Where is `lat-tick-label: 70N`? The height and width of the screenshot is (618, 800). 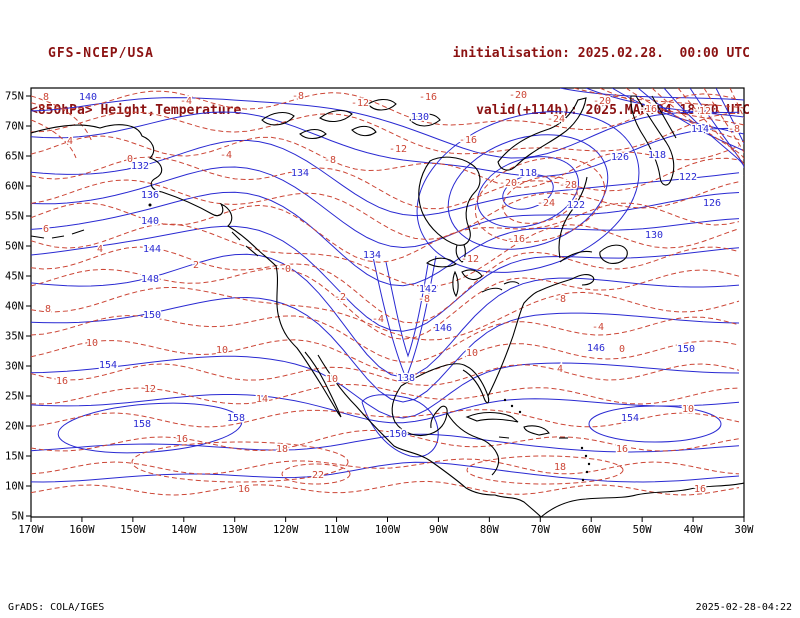 lat-tick-label: 70N is located at coordinates (14, 127).